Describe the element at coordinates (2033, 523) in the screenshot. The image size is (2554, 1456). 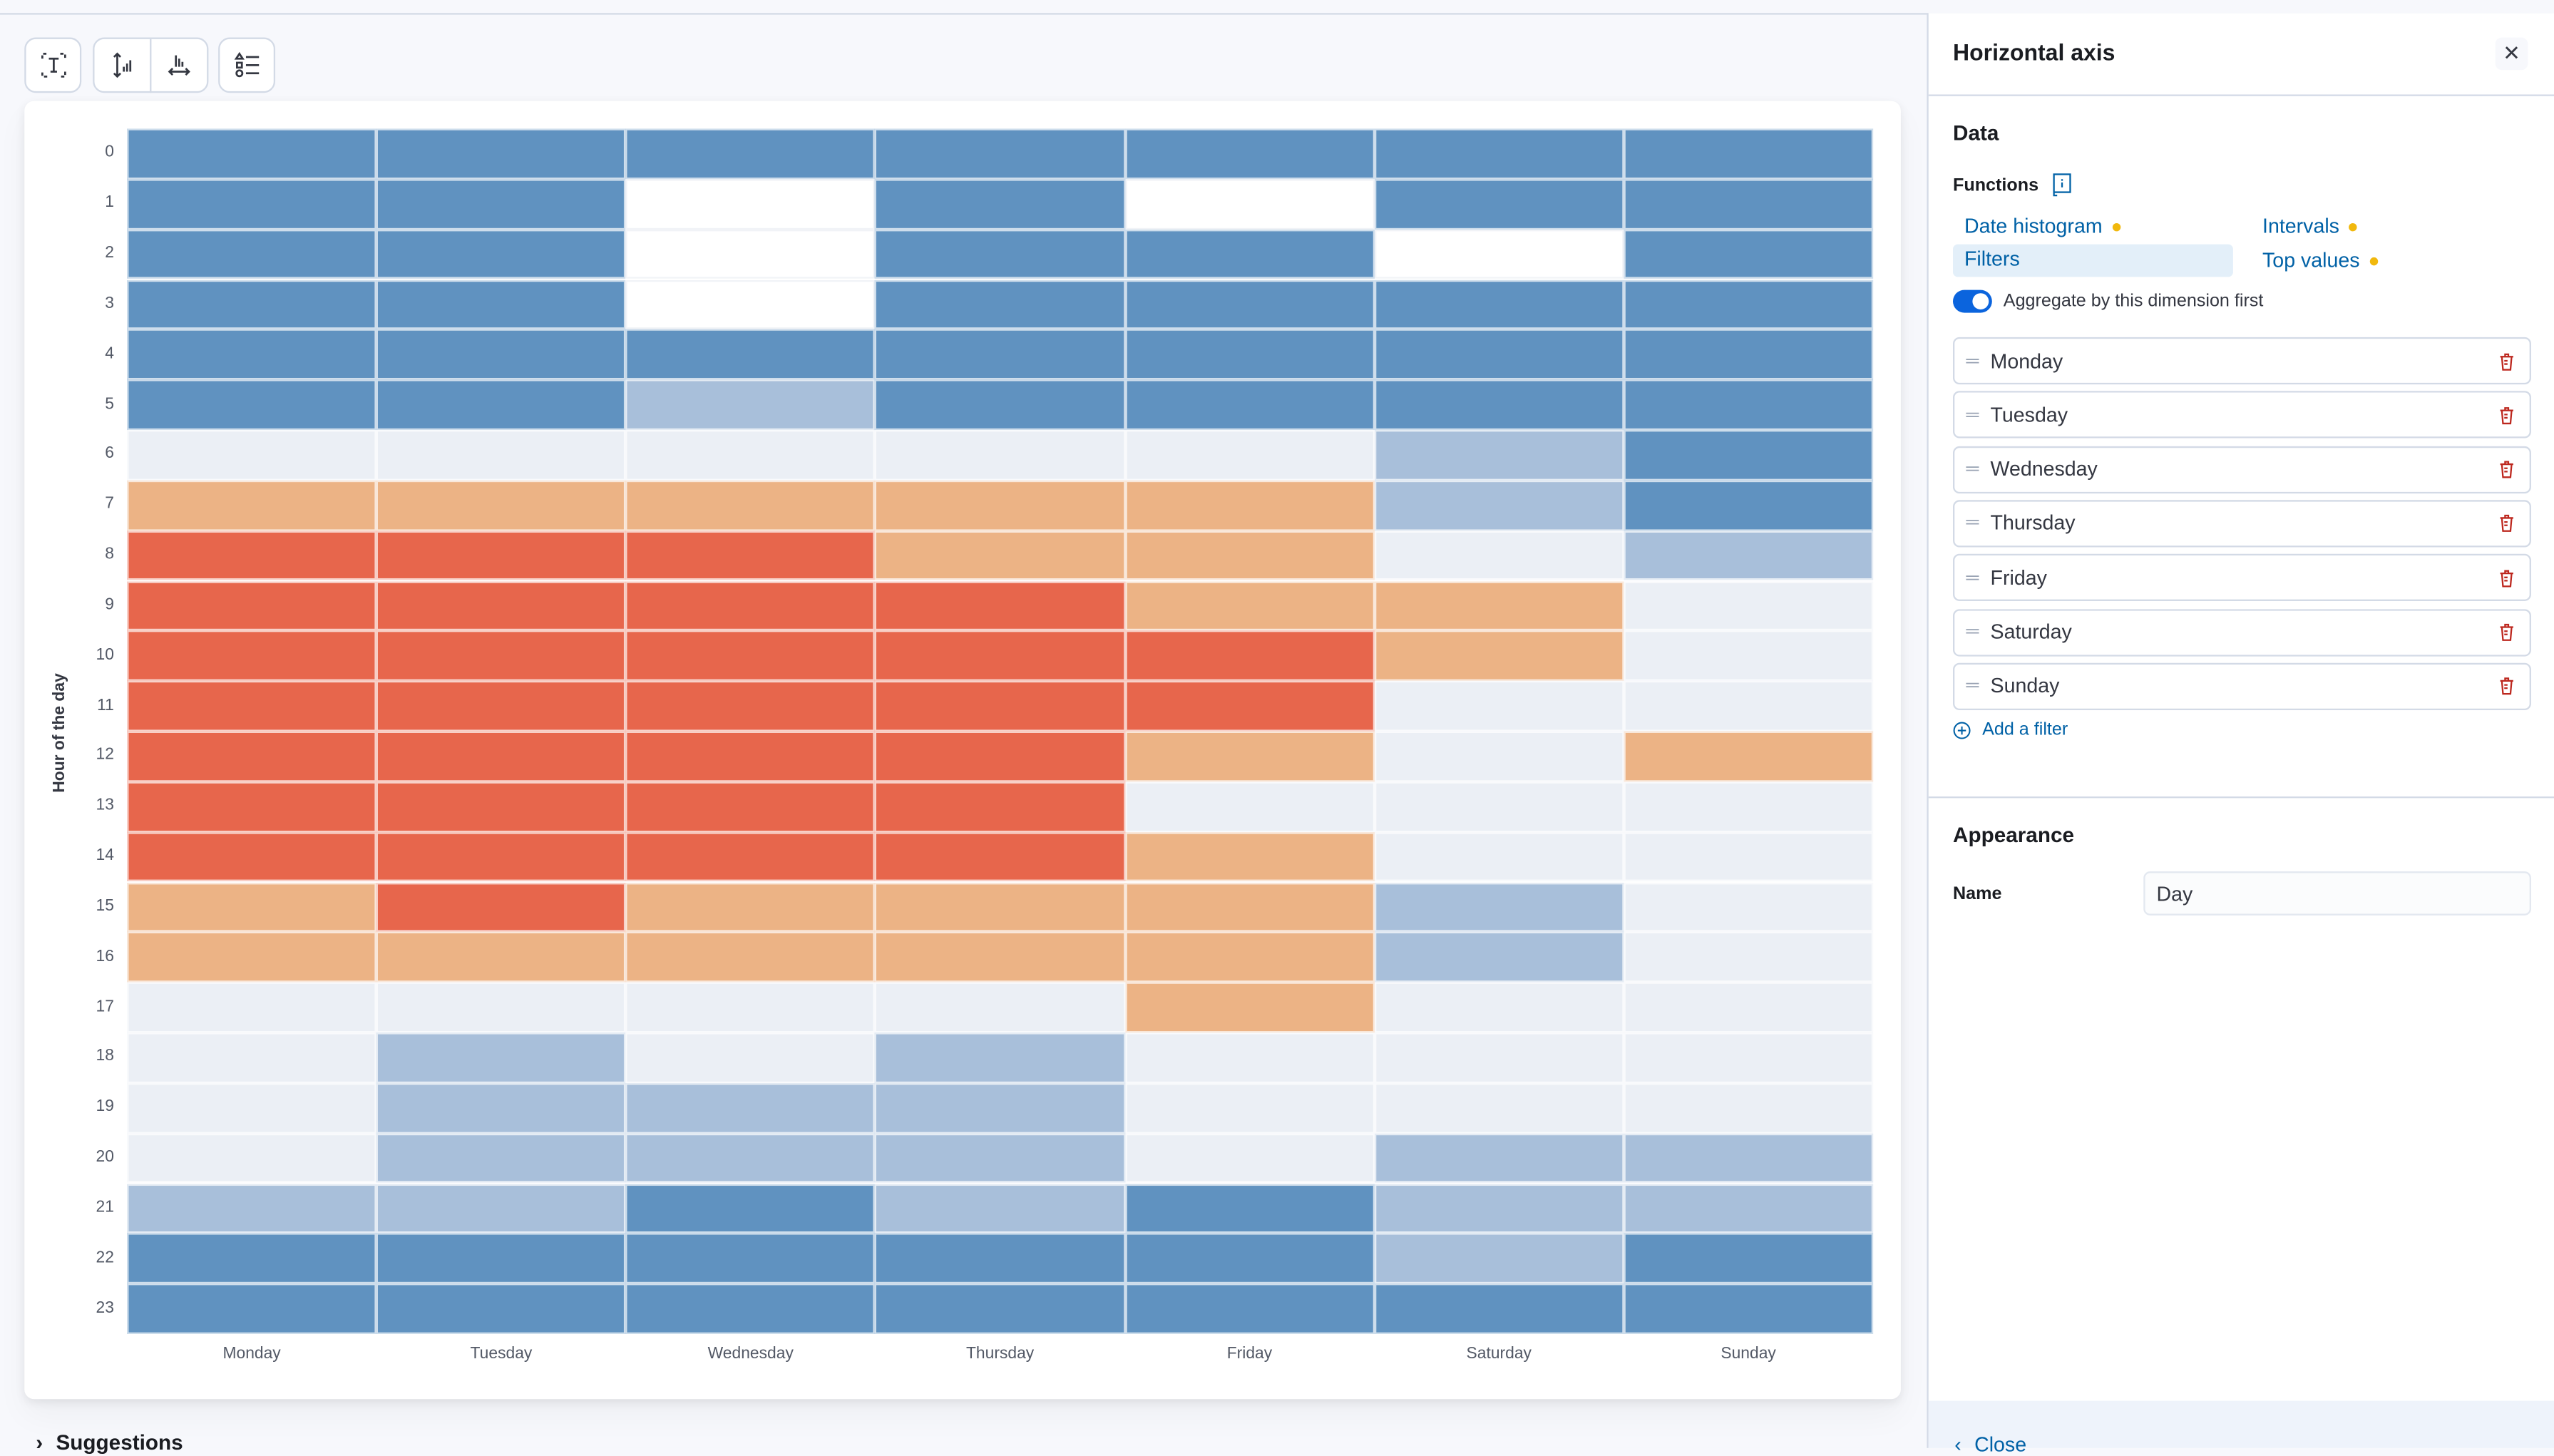
I see `filter-label: Thursday` at that location.